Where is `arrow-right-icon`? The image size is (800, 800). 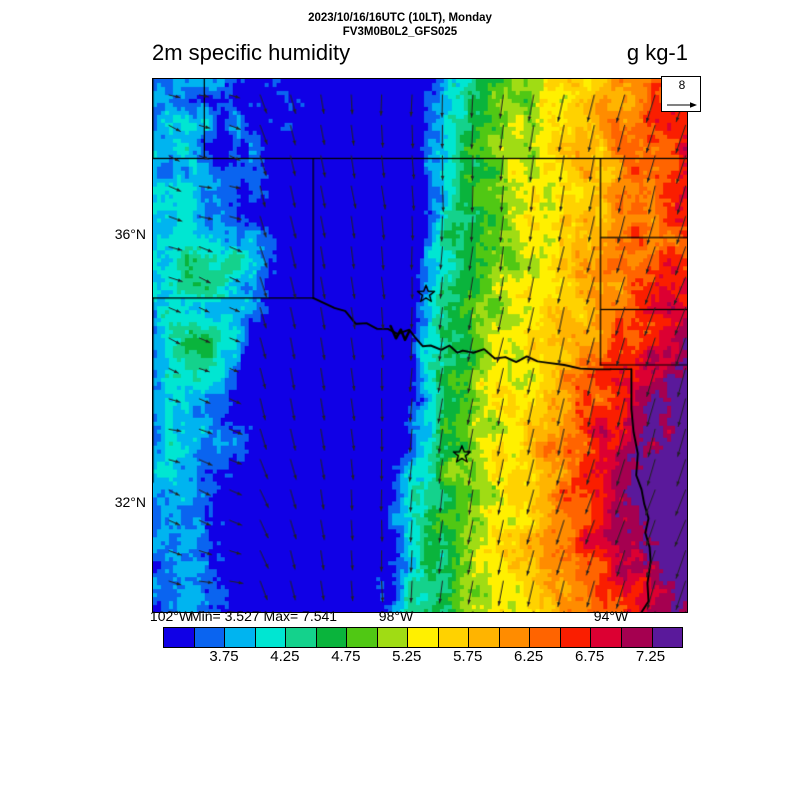
arrow-right-icon is located at coordinates (682, 105).